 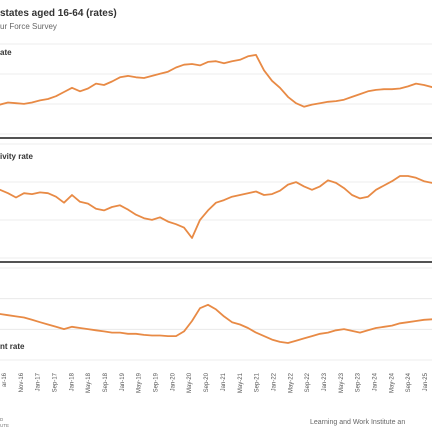 What do you see at coordinates (28, 26) in the screenshot?
I see `chart-subtitle: ur Force Survey` at bounding box center [28, 26].